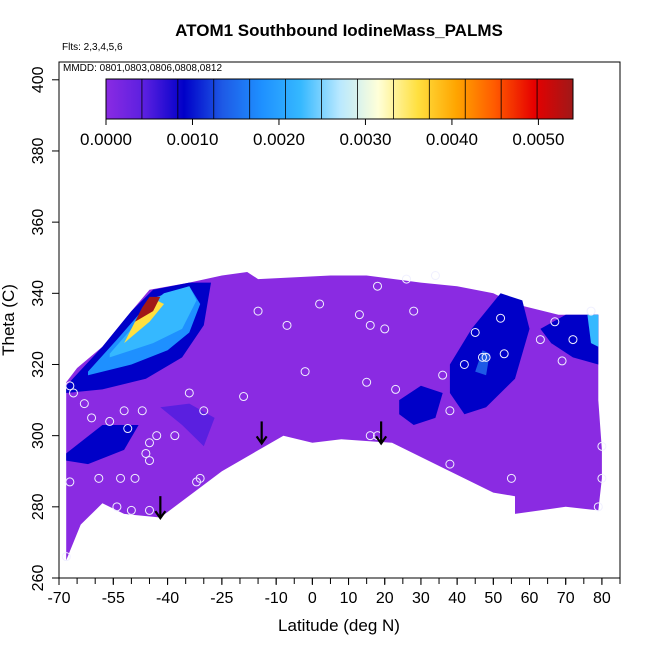 The width and height of the screenshot is (650, 650). Describe the element at coordinates (38, 222) in the screenshot. I see `y-tick-label: 360` at that location.